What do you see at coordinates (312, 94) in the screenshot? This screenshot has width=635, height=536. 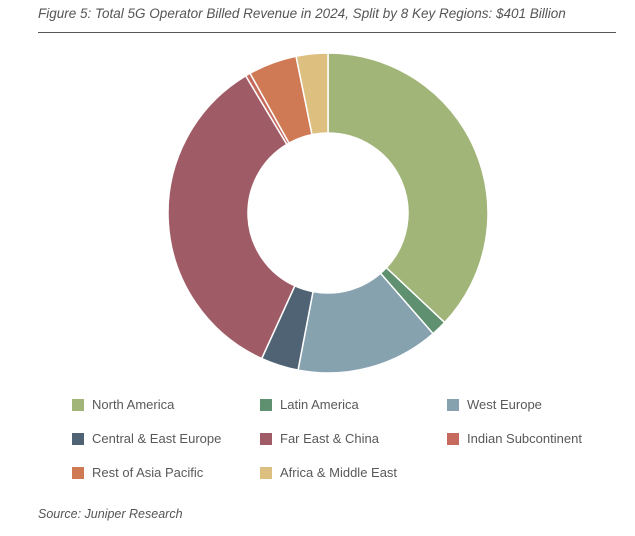 I see `slice-africa-middle-east` at bounding box center [312, 94].